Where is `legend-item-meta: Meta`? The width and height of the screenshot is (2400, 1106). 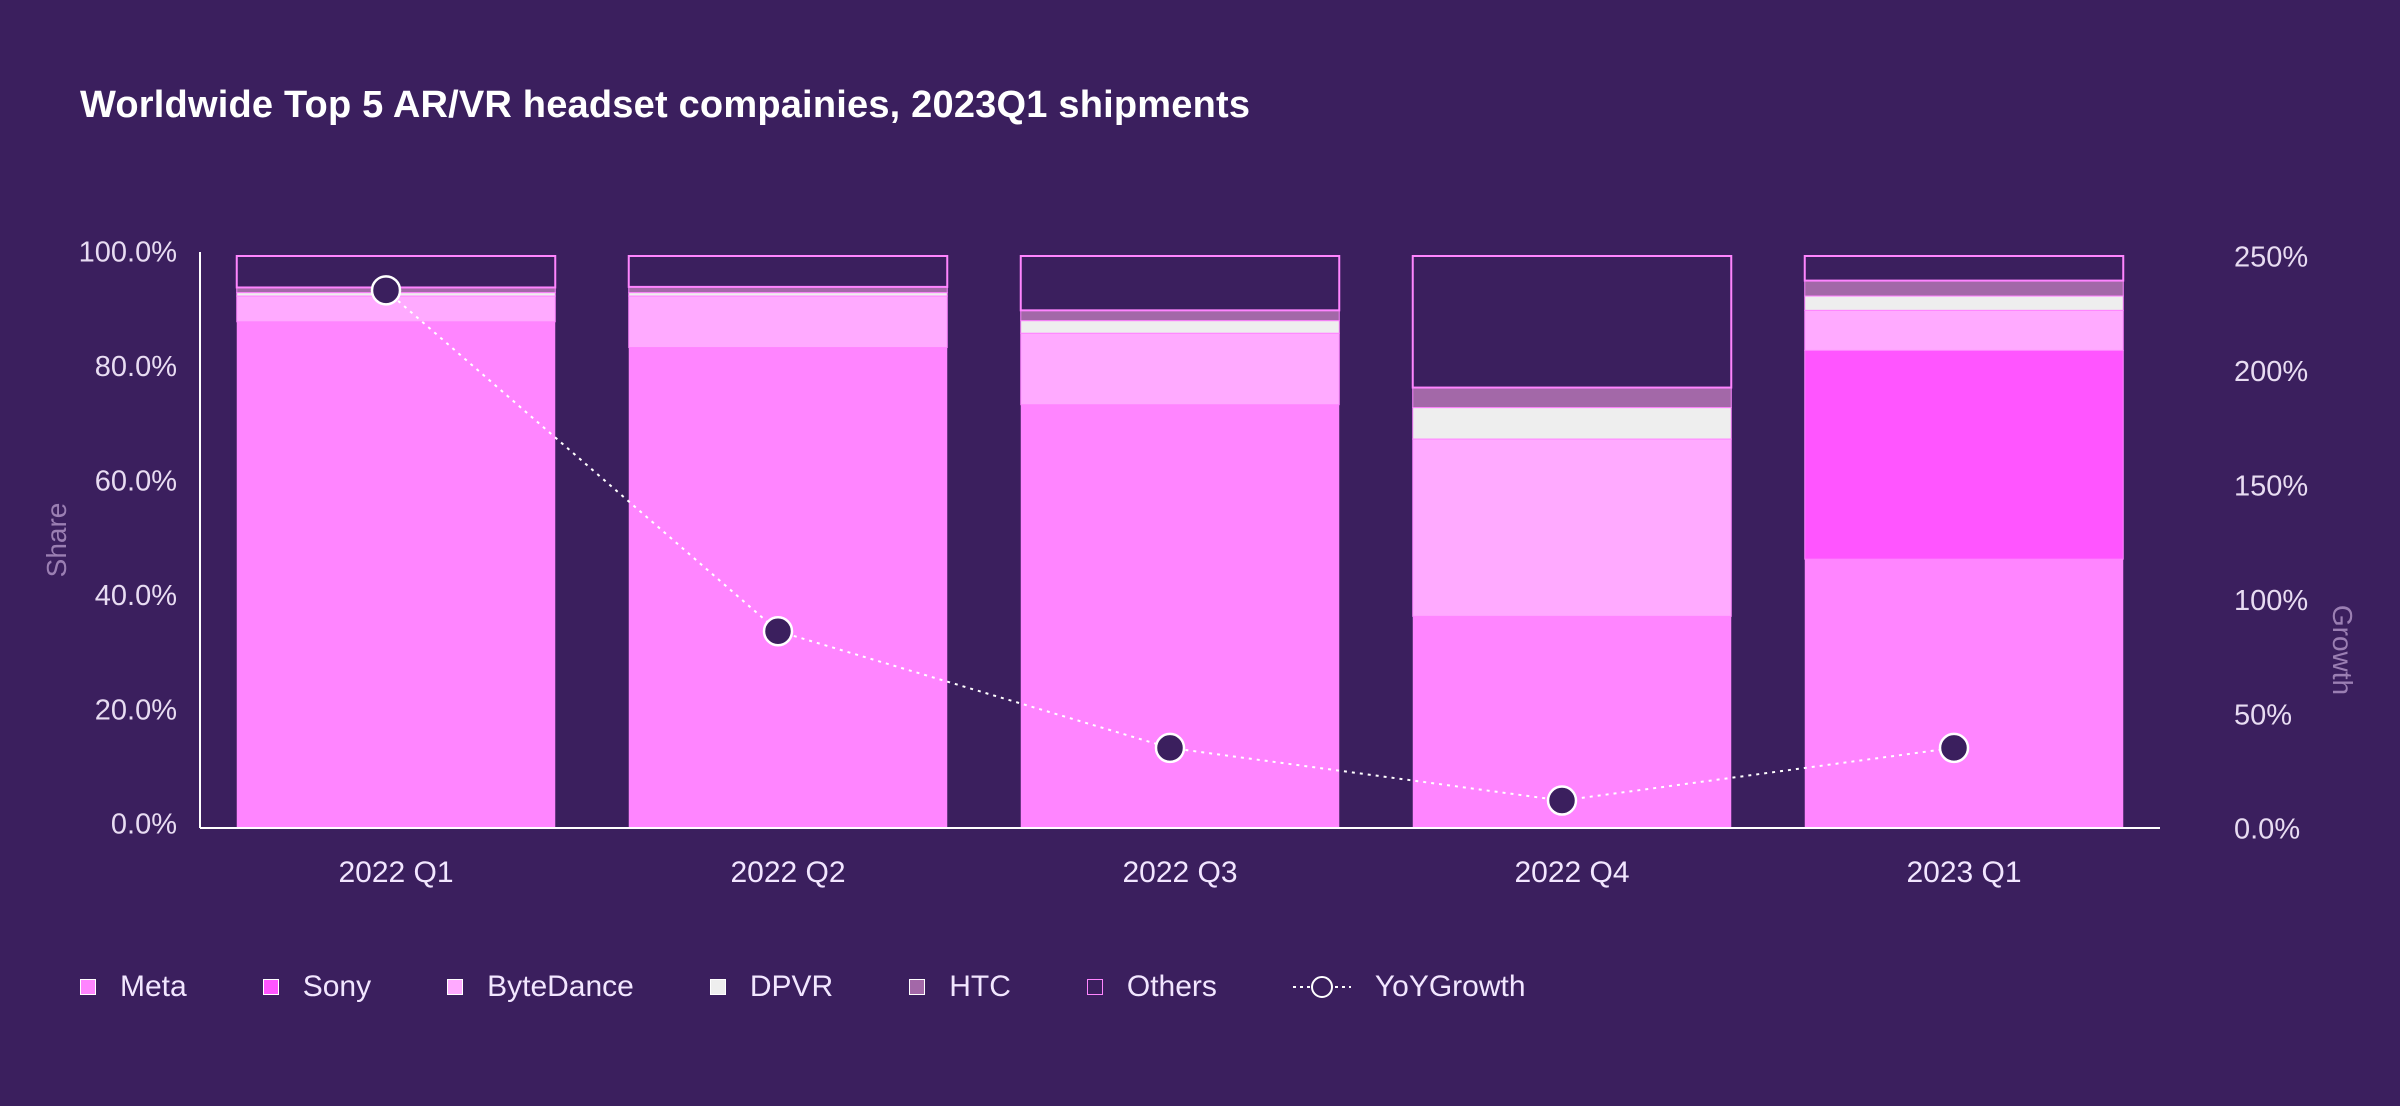 legend-item-meta: Meta is located at coordinates (133, 987).